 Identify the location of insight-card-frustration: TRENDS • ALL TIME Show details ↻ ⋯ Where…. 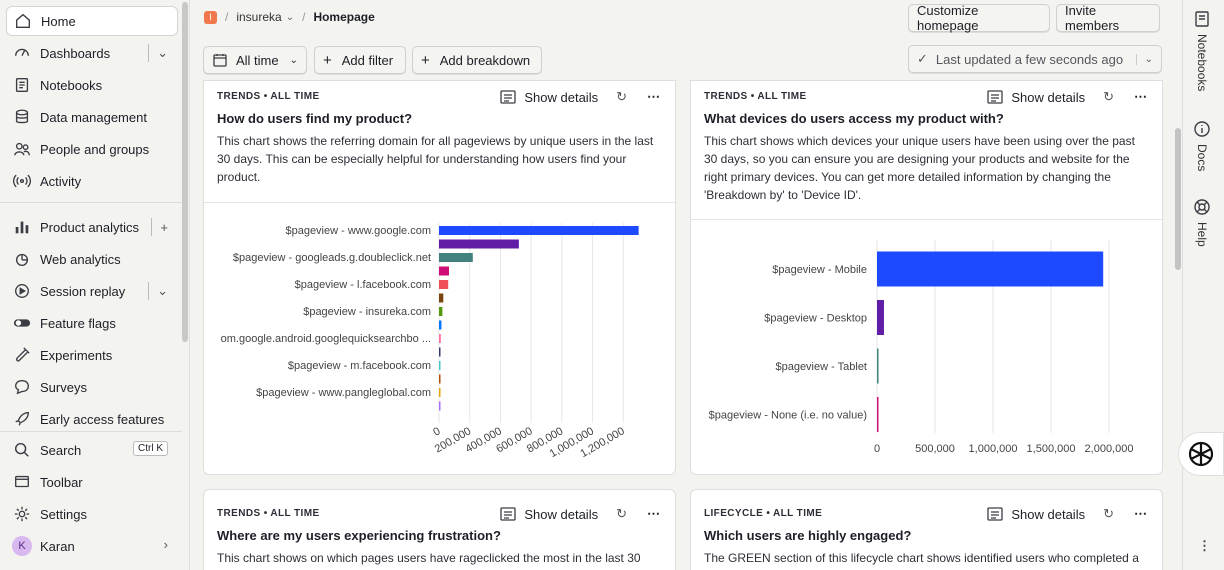
(439, 529).